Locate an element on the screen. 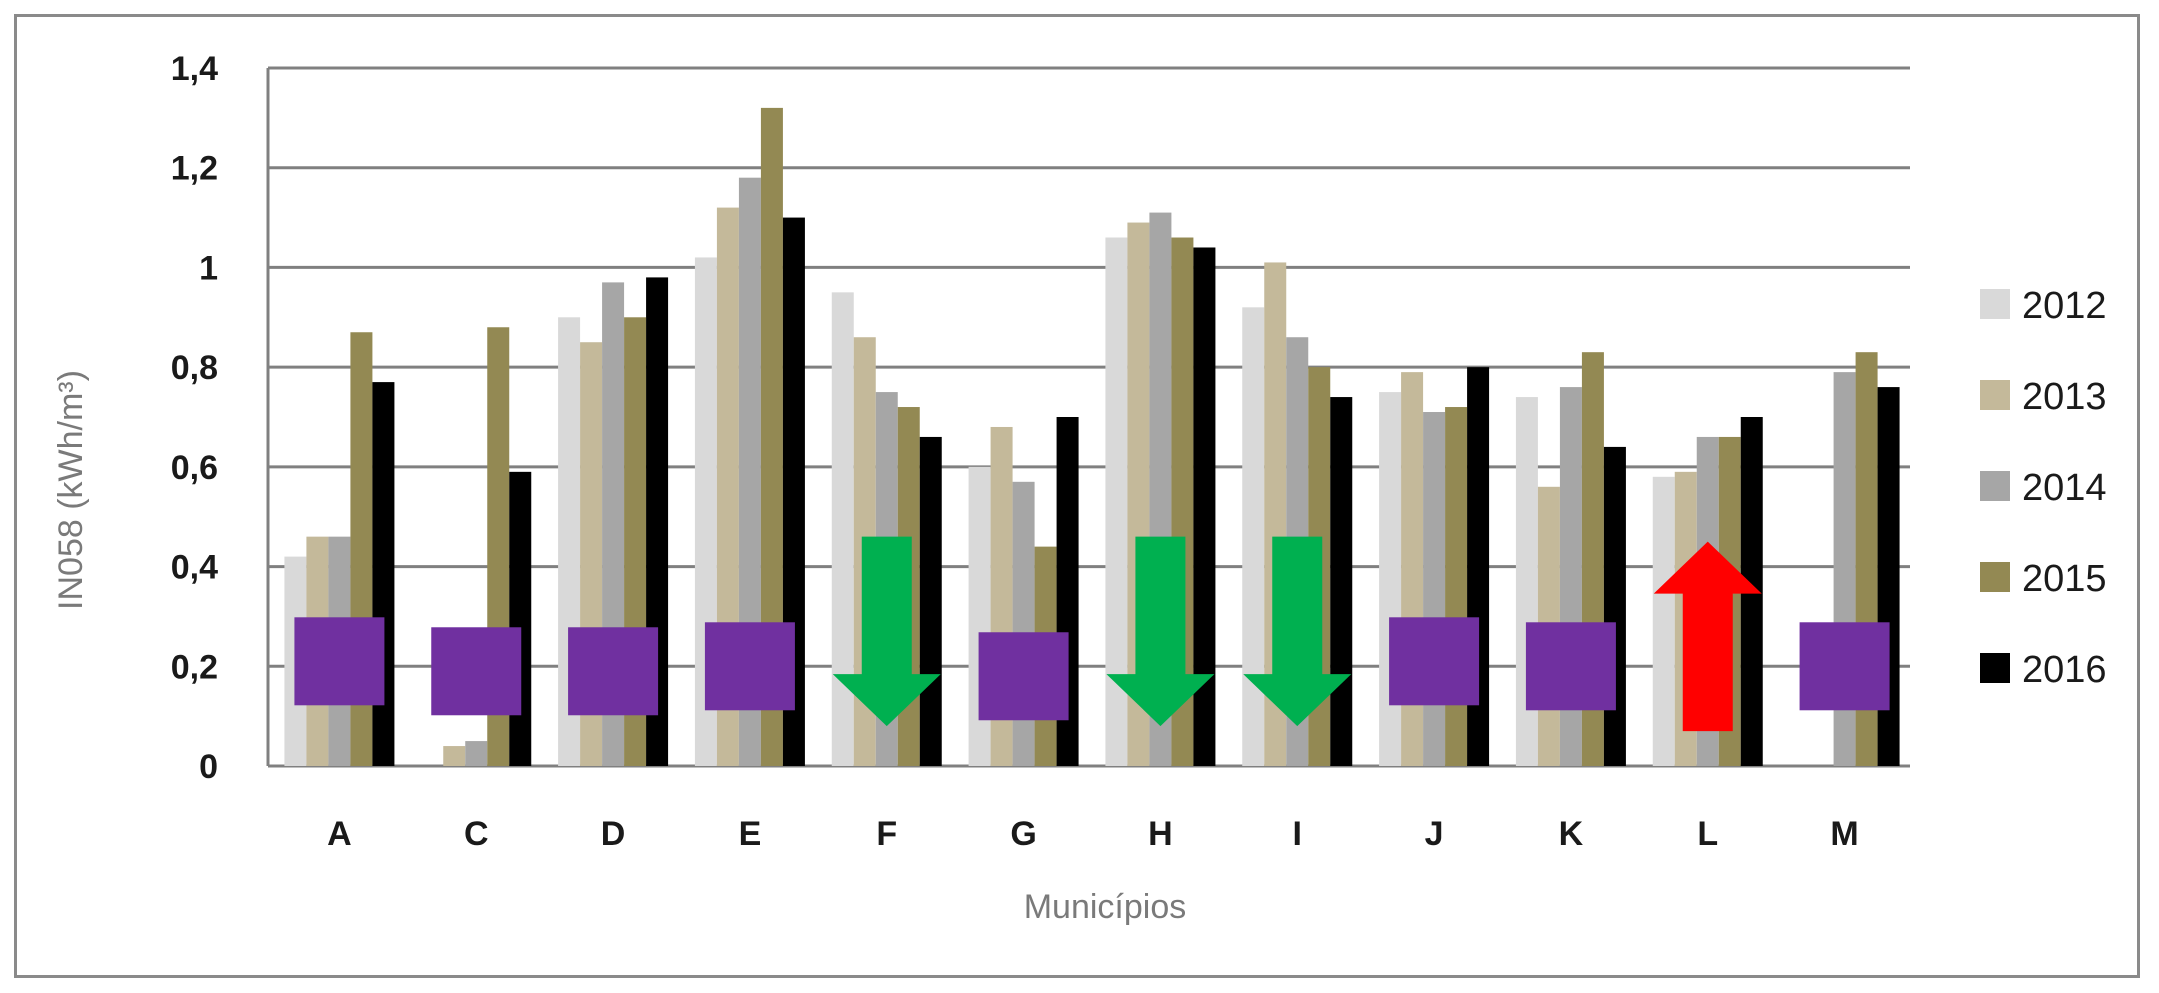 This screenshot has height=993, width=2159. legend: 2012 2013 2014 2015 2016 is located at coordinates (2043, 488).